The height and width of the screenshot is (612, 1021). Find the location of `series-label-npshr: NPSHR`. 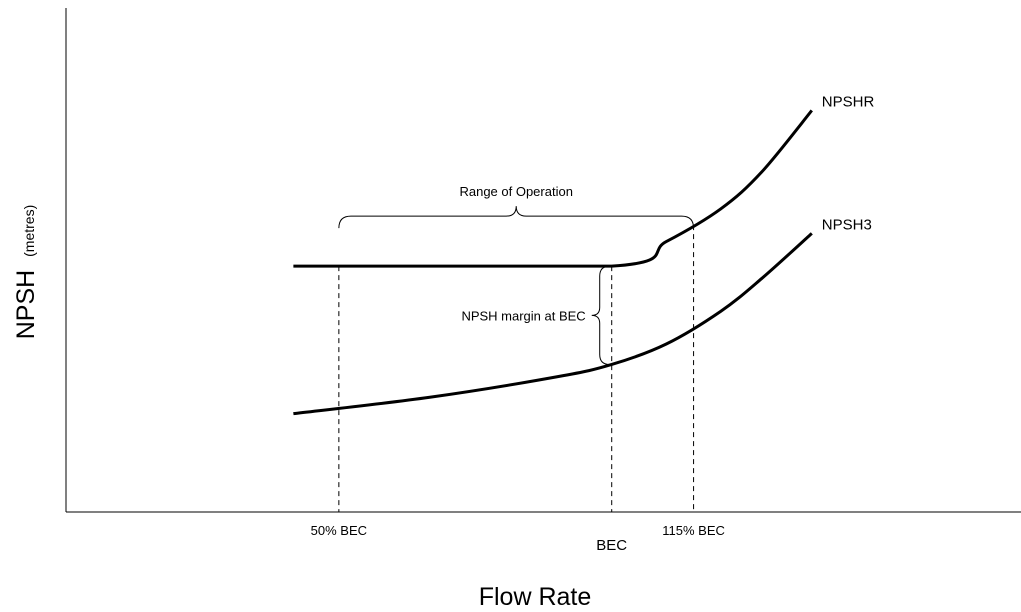

series-label-npshr: NPSHR is located at coordinates (848, 101).